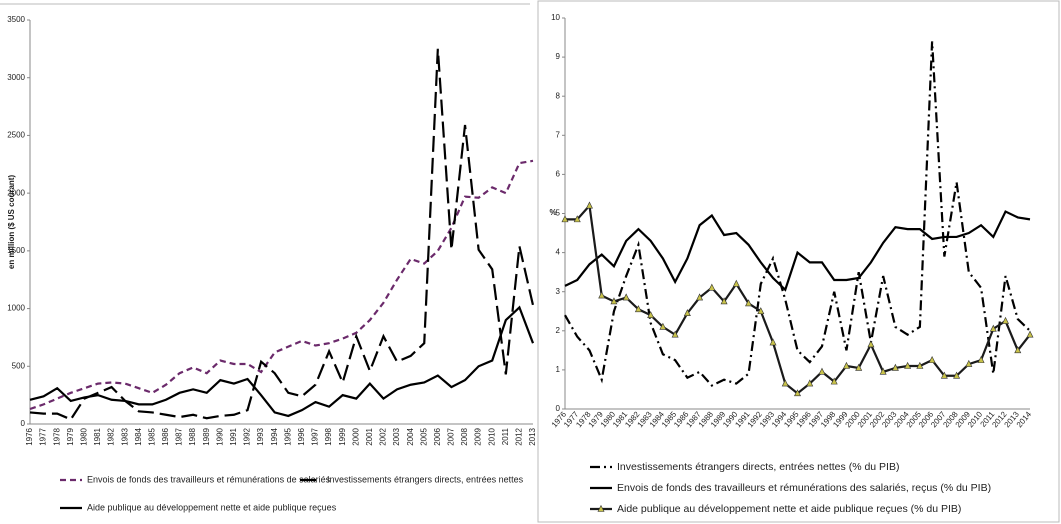 This screenshot has height=524, width=1061. Describe the element at coordinates (558, 369) in the screenshot. I see `y-tick-label: 1` at that location.